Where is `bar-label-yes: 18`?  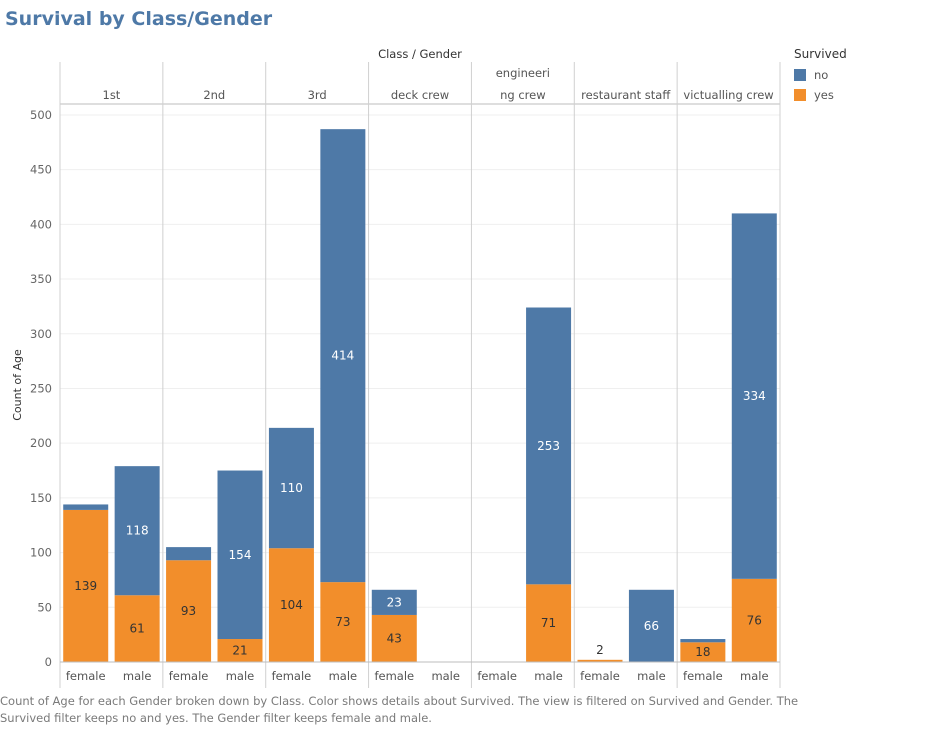
bar-label-yes: 18 is located at coordinates (702, 652).